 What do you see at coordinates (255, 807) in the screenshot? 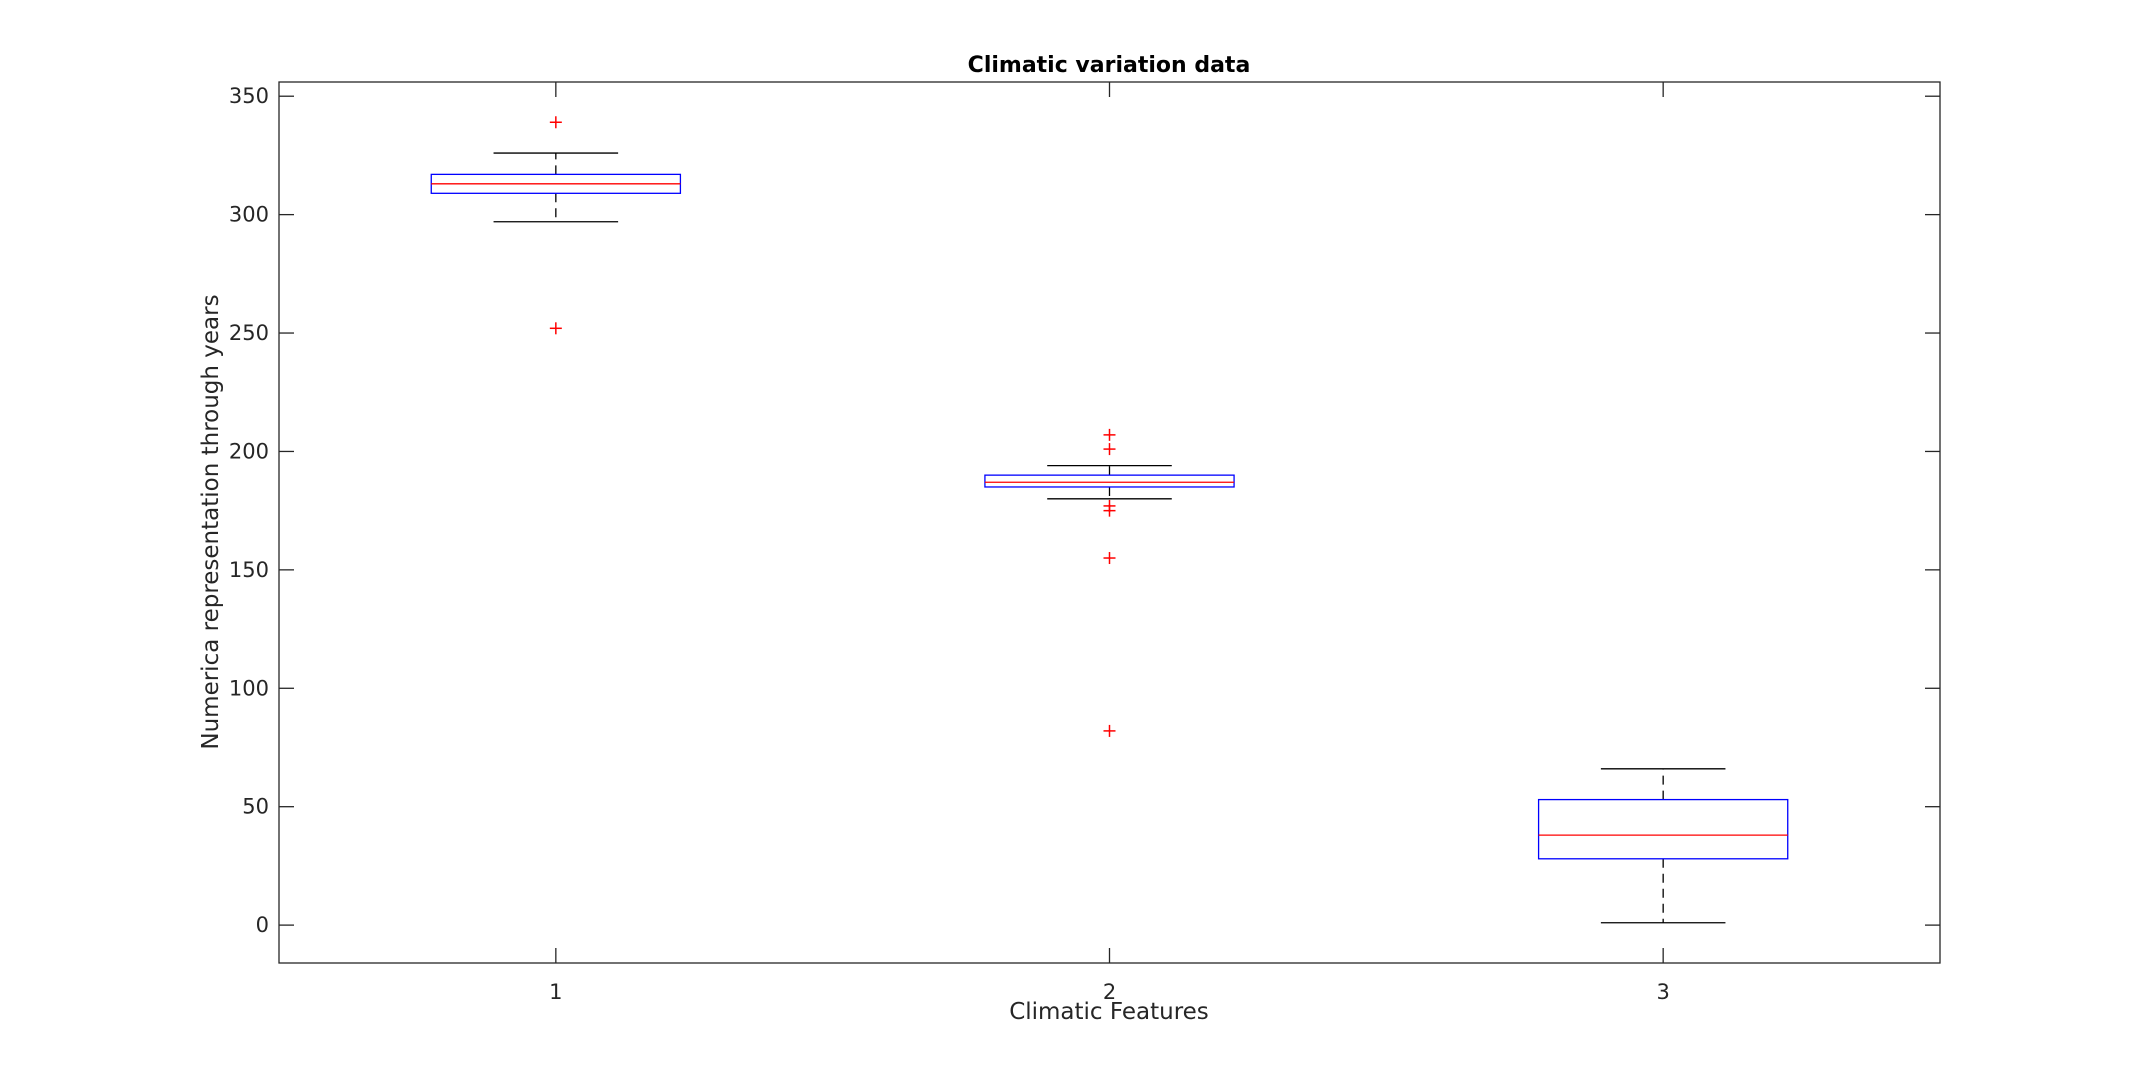
I see `y-tick-label: 50` at bounding box center [255, 807].